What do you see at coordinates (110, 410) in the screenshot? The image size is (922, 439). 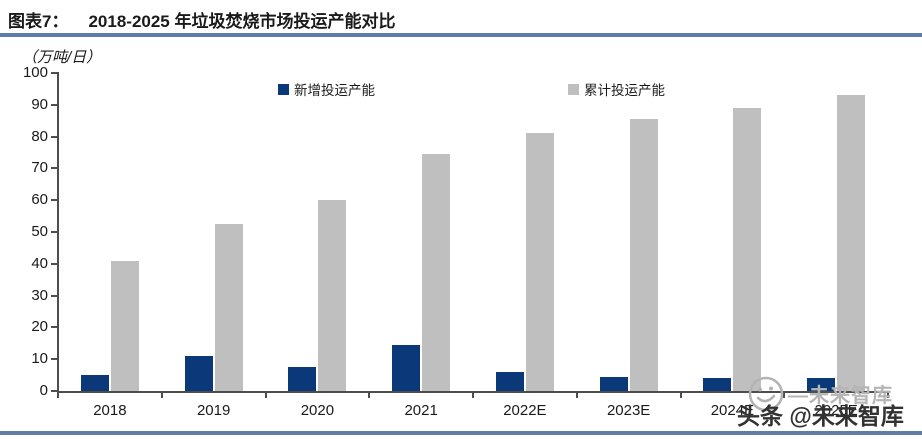 I see `x-axis-category-label: 2018` at bounding box center [110, 410].